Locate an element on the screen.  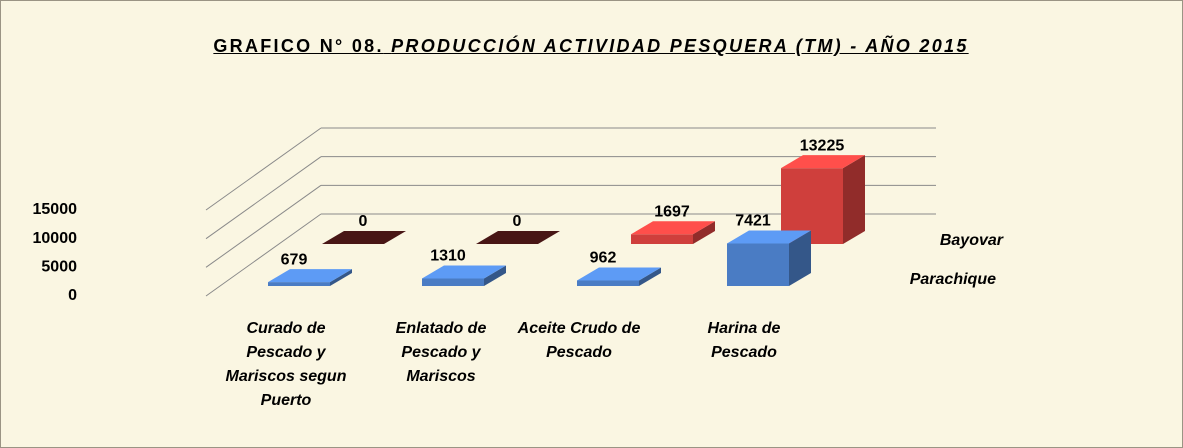
legend-label: Bayovar is located at coordinates (972, 240).